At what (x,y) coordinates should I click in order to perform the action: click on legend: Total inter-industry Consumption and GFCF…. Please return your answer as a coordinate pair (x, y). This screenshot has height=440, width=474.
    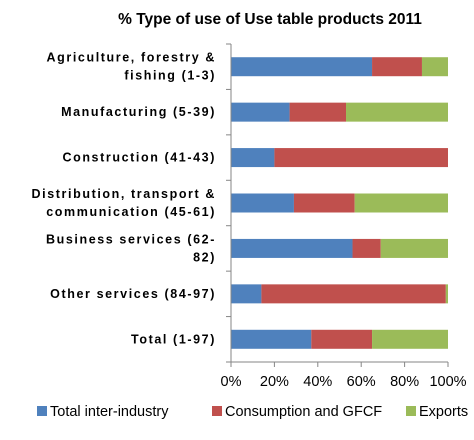
    Looking at the image, I should click on (252, 412).